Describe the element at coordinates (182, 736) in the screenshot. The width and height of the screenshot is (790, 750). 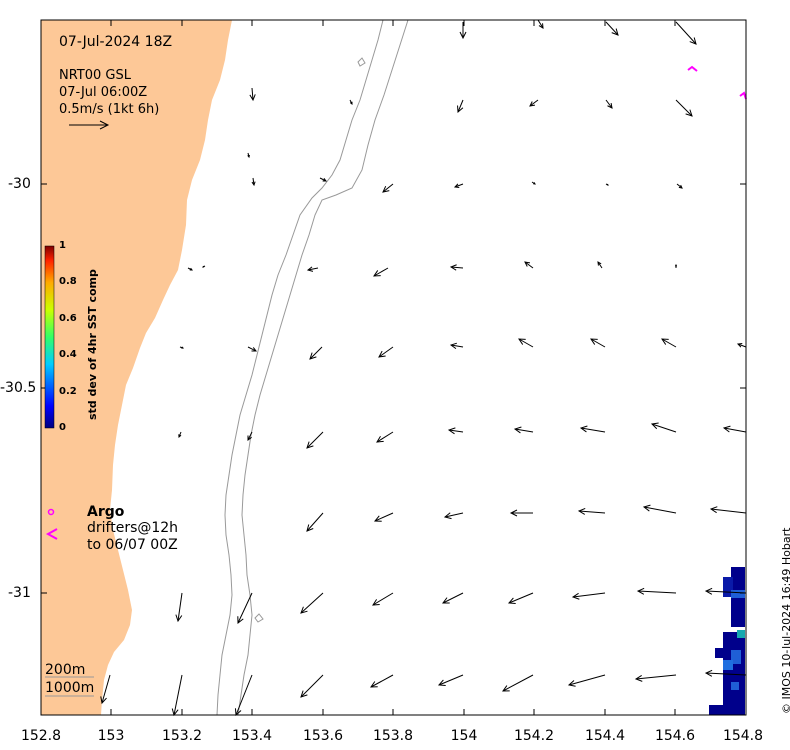
I see `x-tick-label: 153.2` at that location.